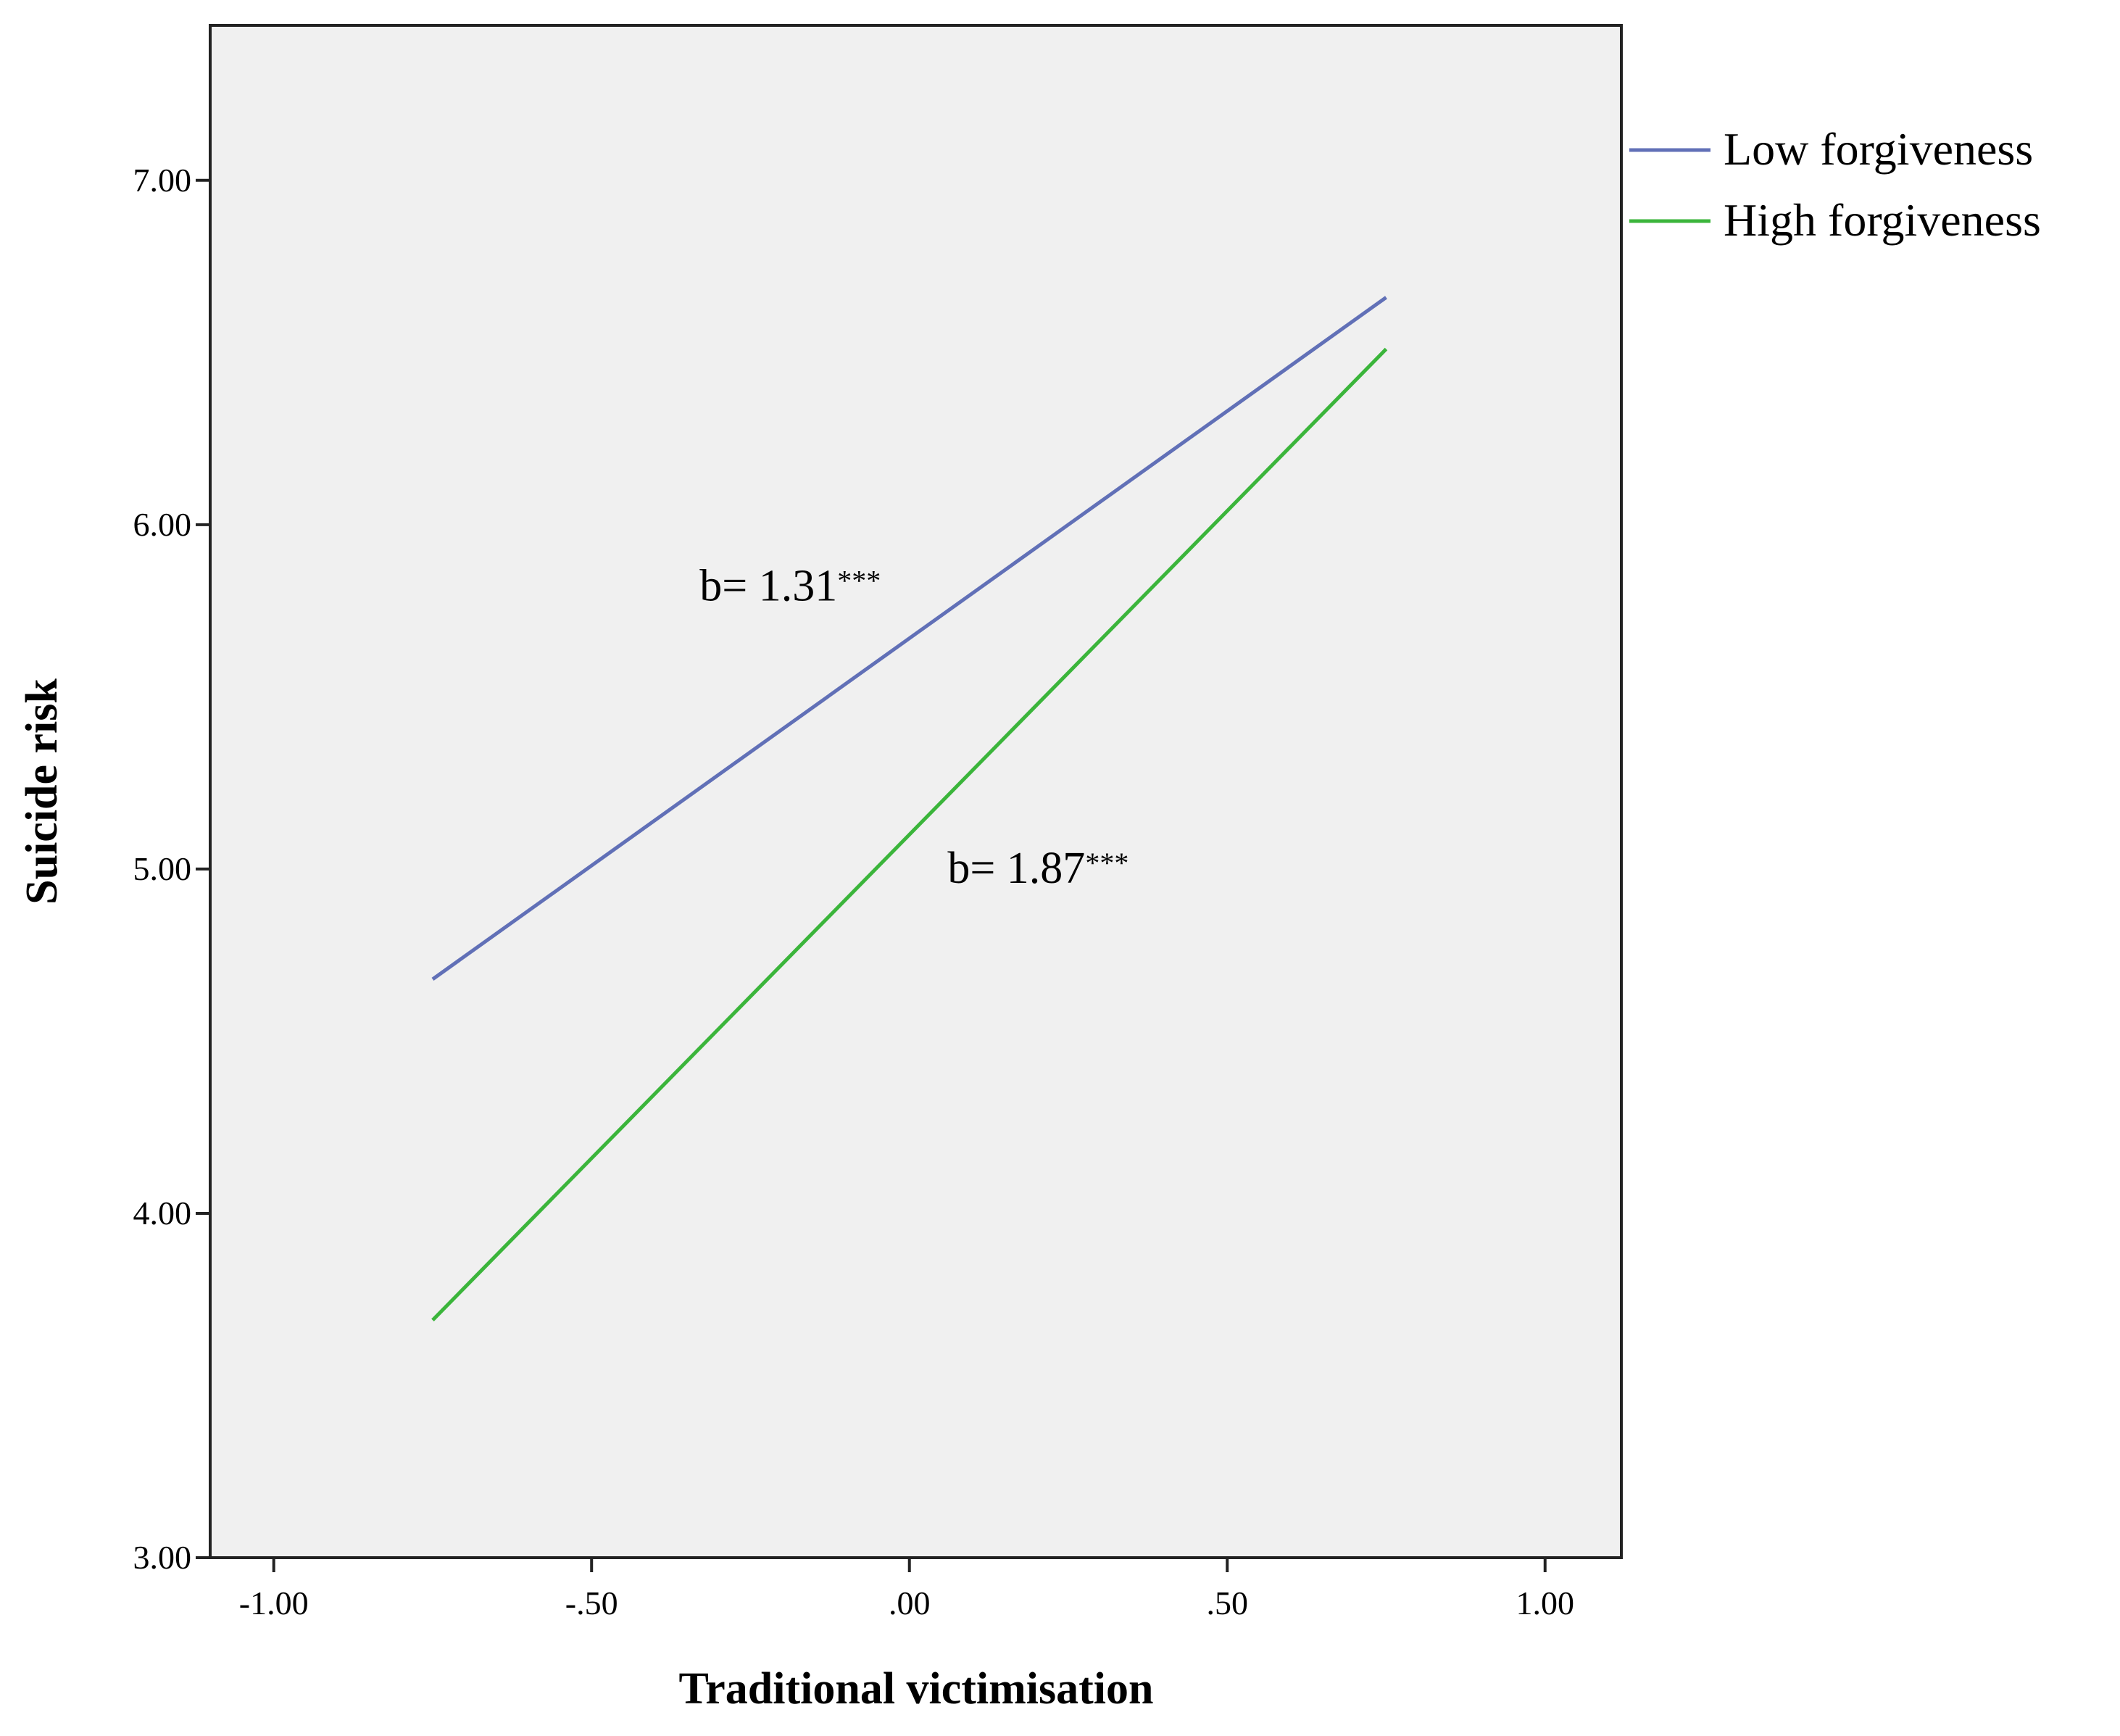 The height and width of the screenshot is (1736, 2120). What do you see at coordinates (910, 1603) in the screenshot?
I see `x-tick-label: .00` at bounding box center [910, 1603].